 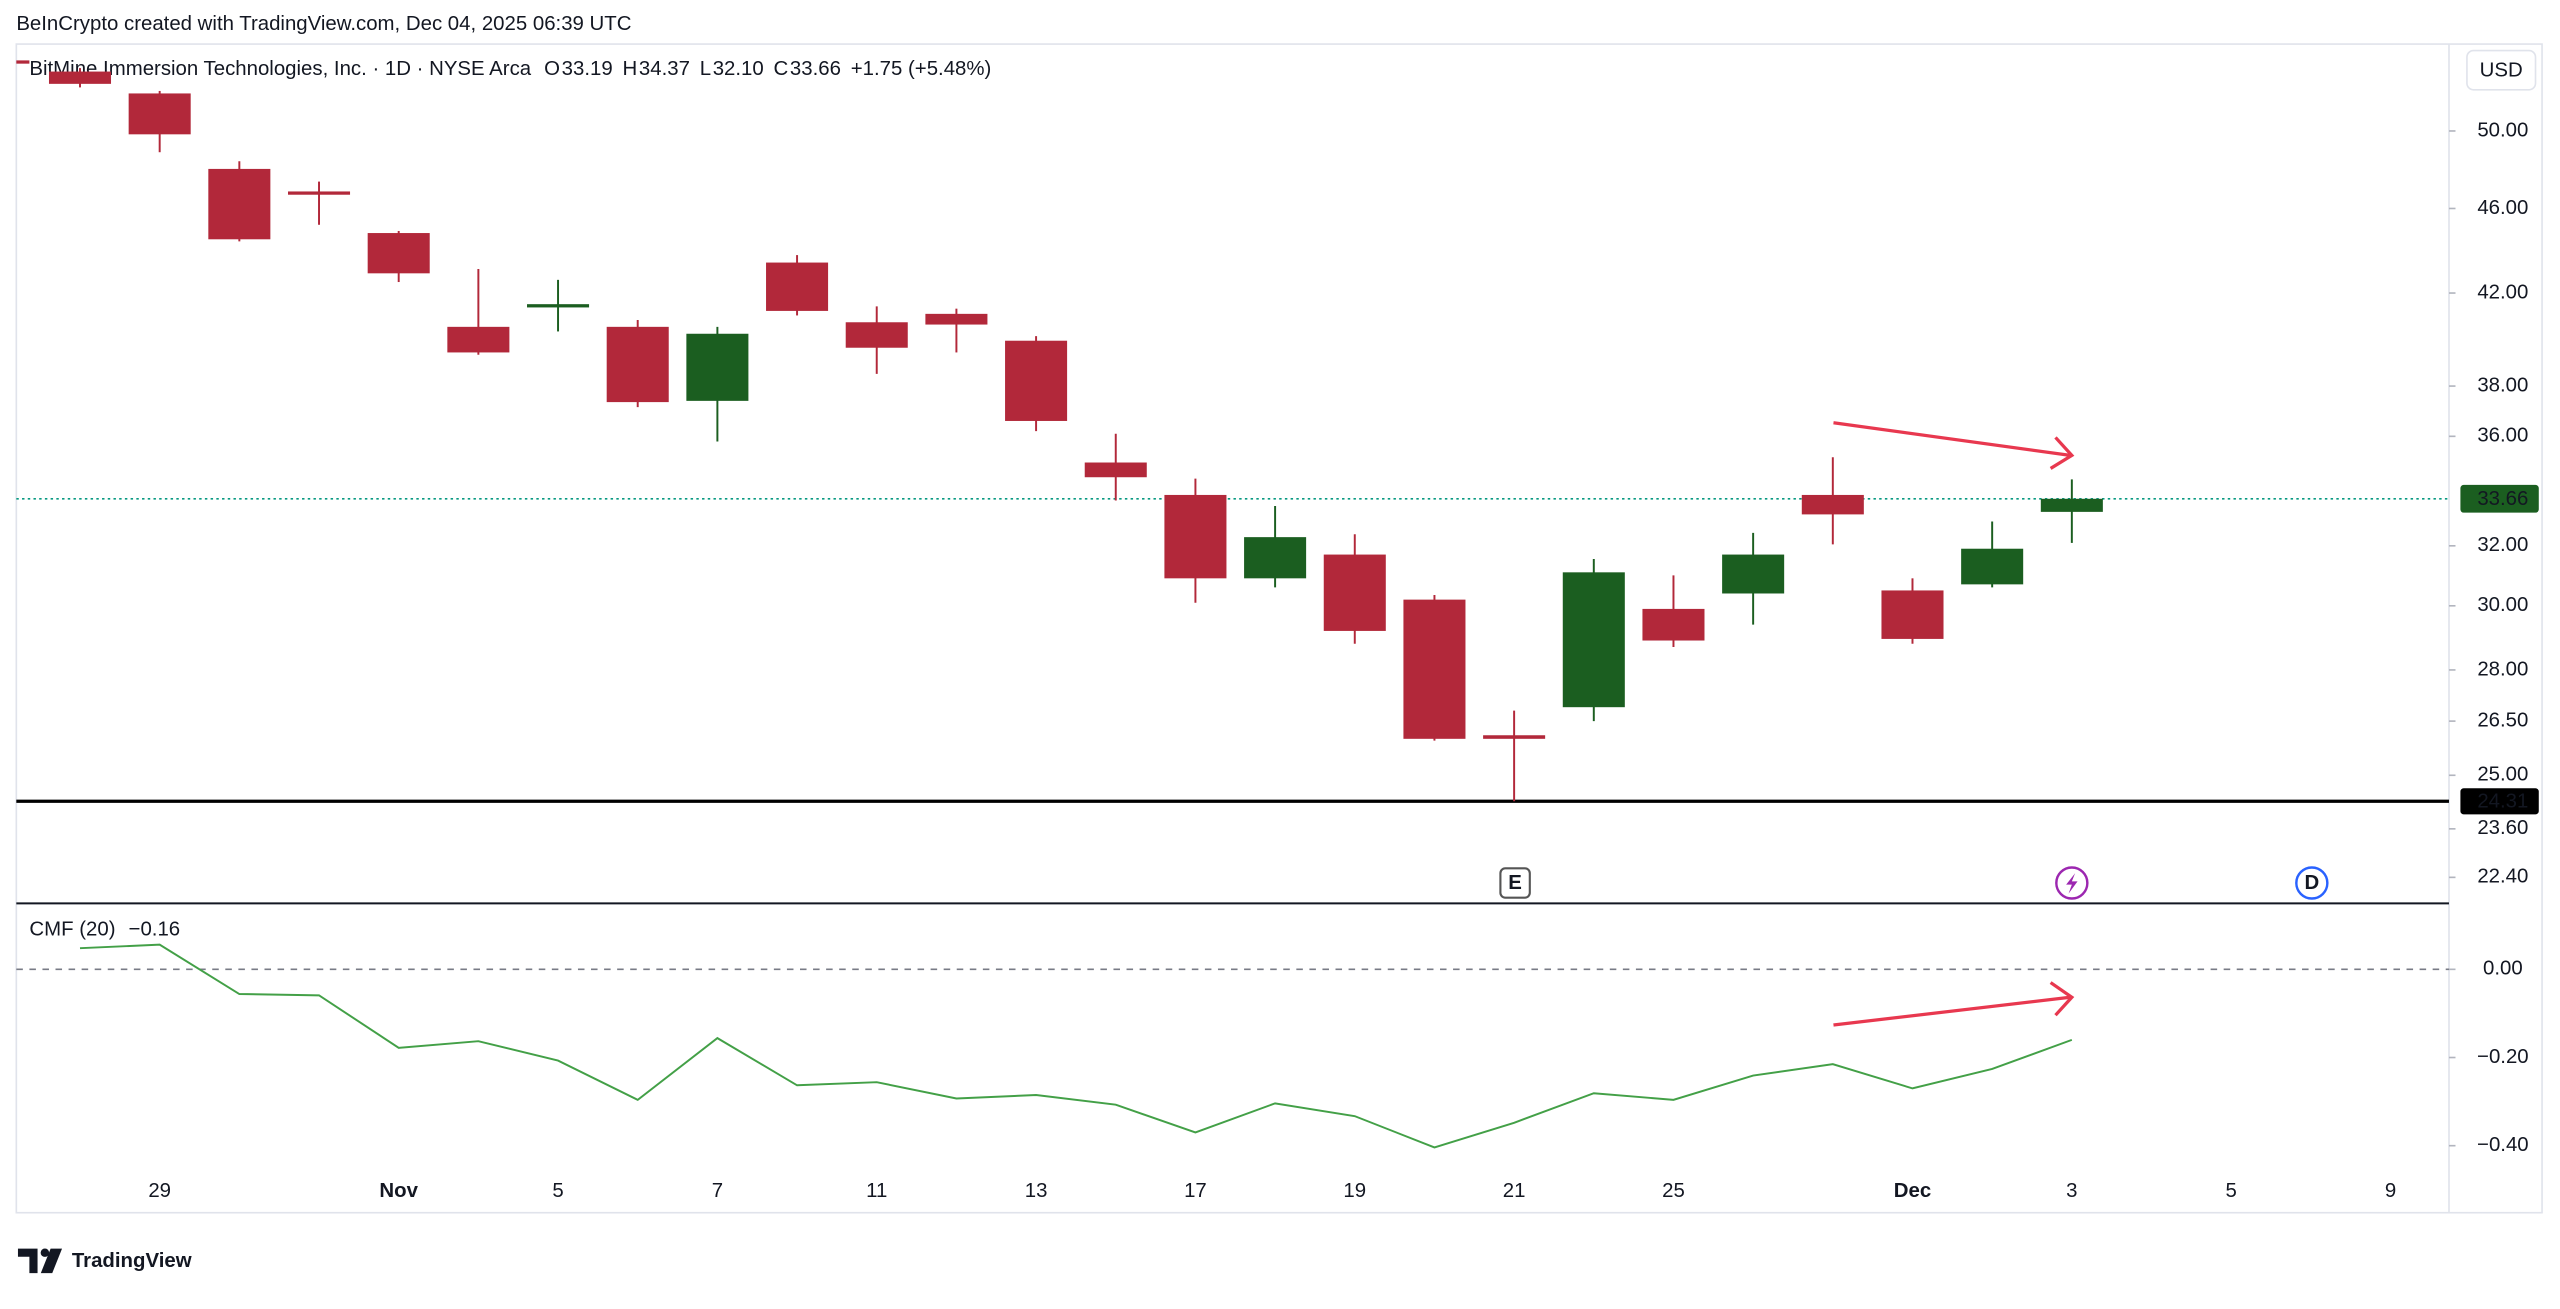 I want to click on price-arrow, so click(x=1954, y=445).